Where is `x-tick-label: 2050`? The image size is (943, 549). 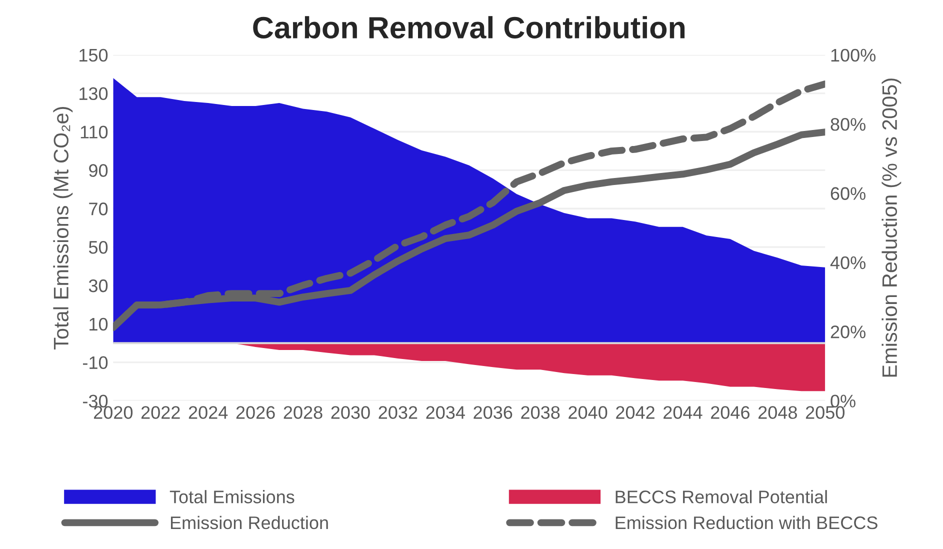 x-tick-label: 2050 is located at coordinates (825, 412).